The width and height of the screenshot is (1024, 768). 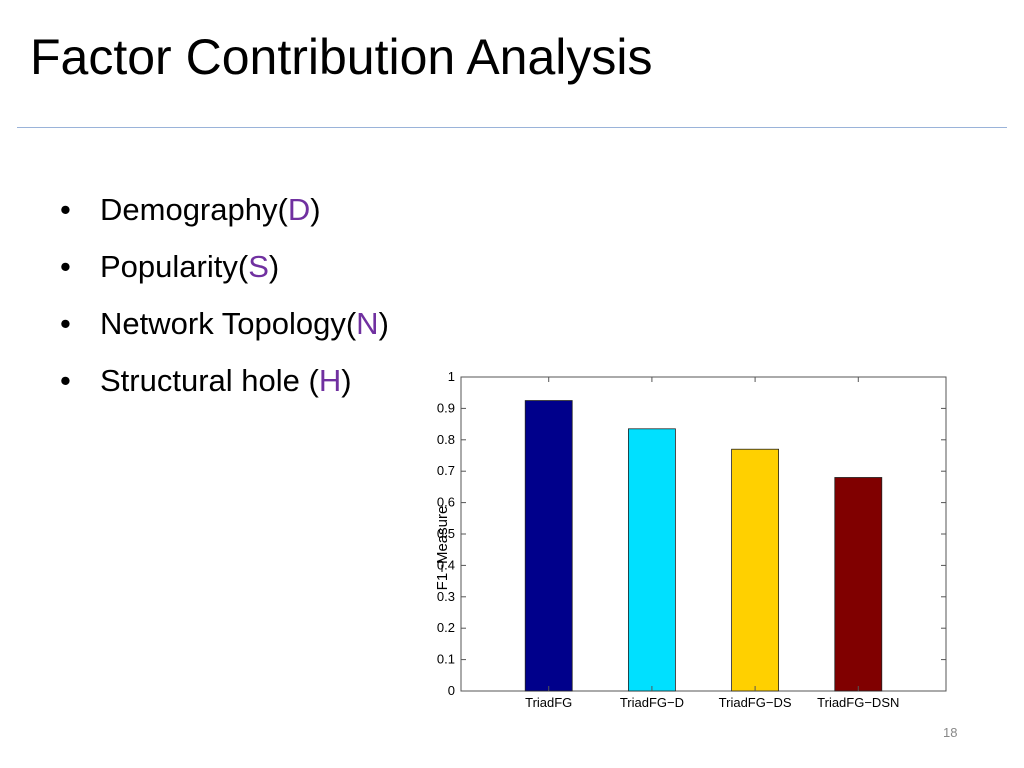 I want to click on y-tick-label: 0.3, so click(x=446, y=596).